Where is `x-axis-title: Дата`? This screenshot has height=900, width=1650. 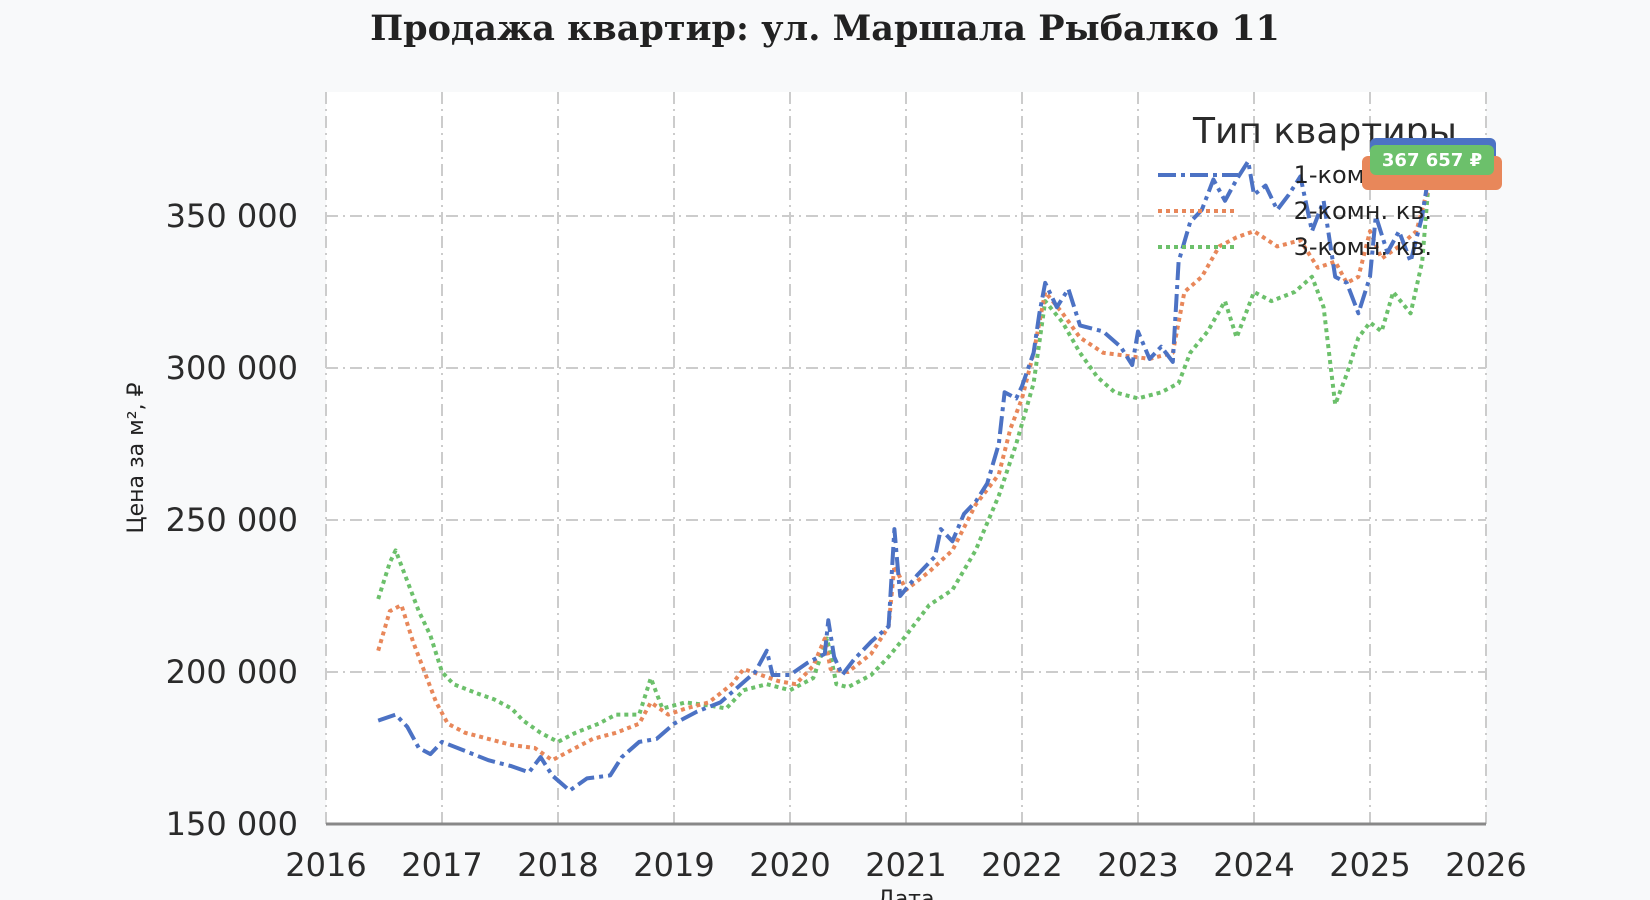 x-axis-title: Дата is located at coordinates (906, 893).